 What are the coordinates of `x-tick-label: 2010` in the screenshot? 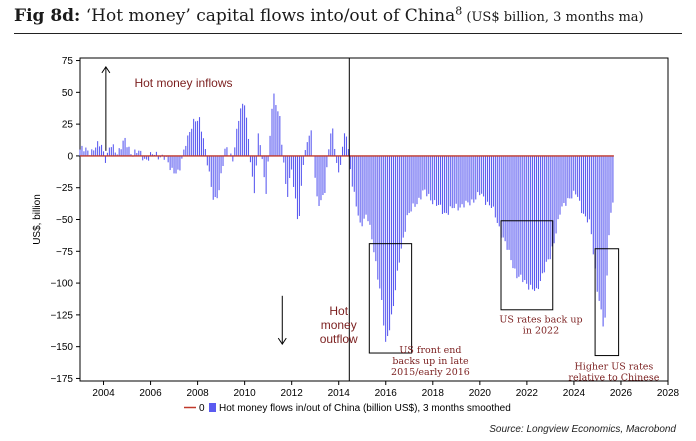 It's located at (245, 393).